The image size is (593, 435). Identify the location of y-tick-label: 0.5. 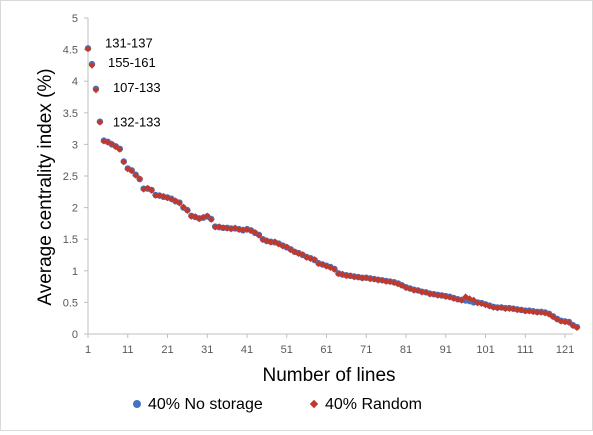
(70, 303).